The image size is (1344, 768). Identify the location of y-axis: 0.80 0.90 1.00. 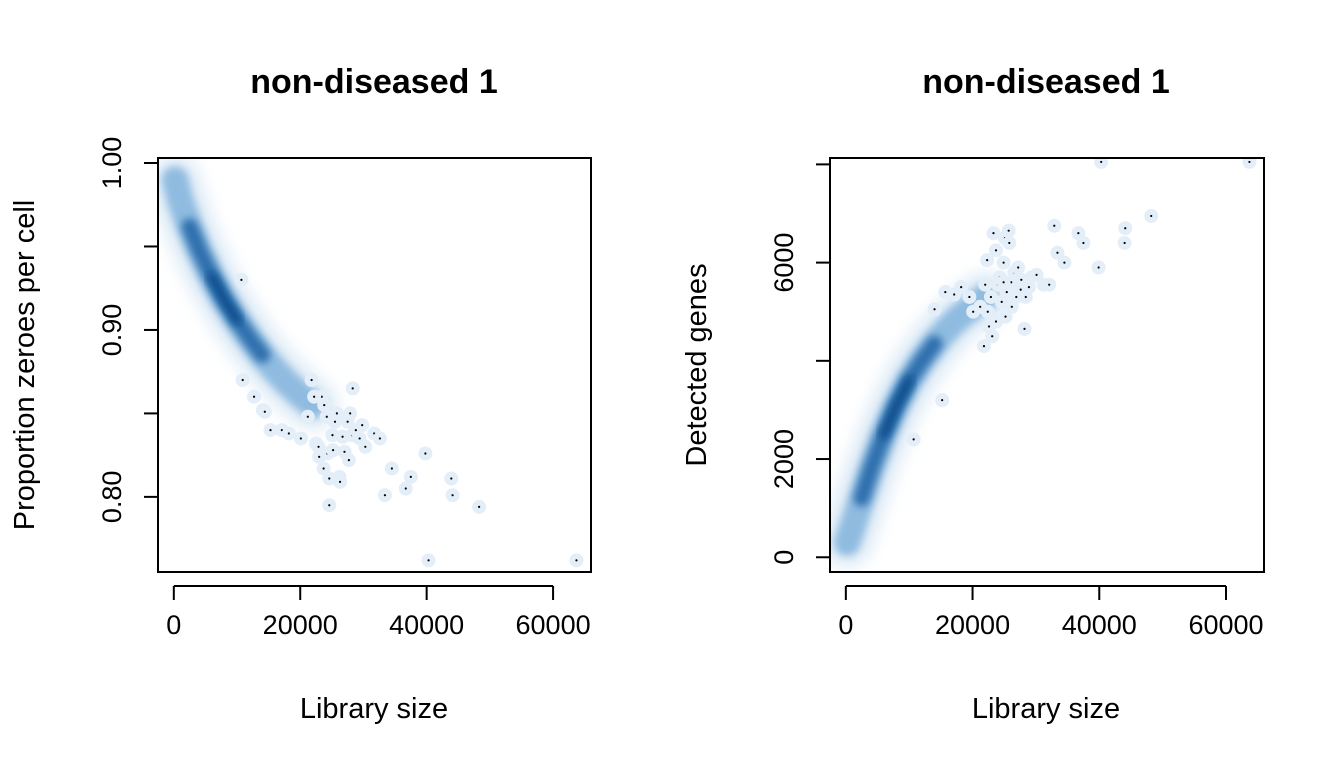
(128, 330).